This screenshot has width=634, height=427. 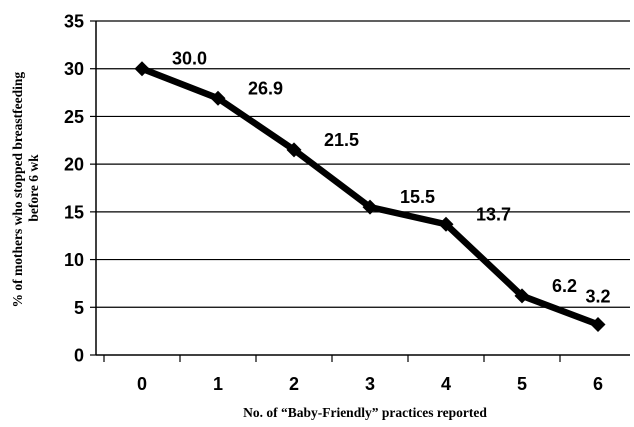 I want to click on x-tick-label-4: 4, so click(x=446, y=384).